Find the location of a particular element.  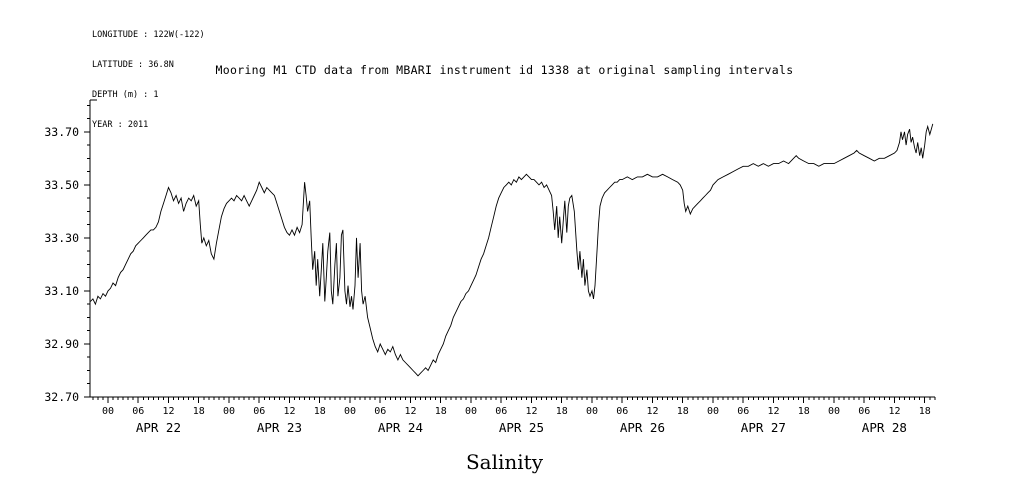

x-day-label: APR 28 is located at coordinates (884, 427).